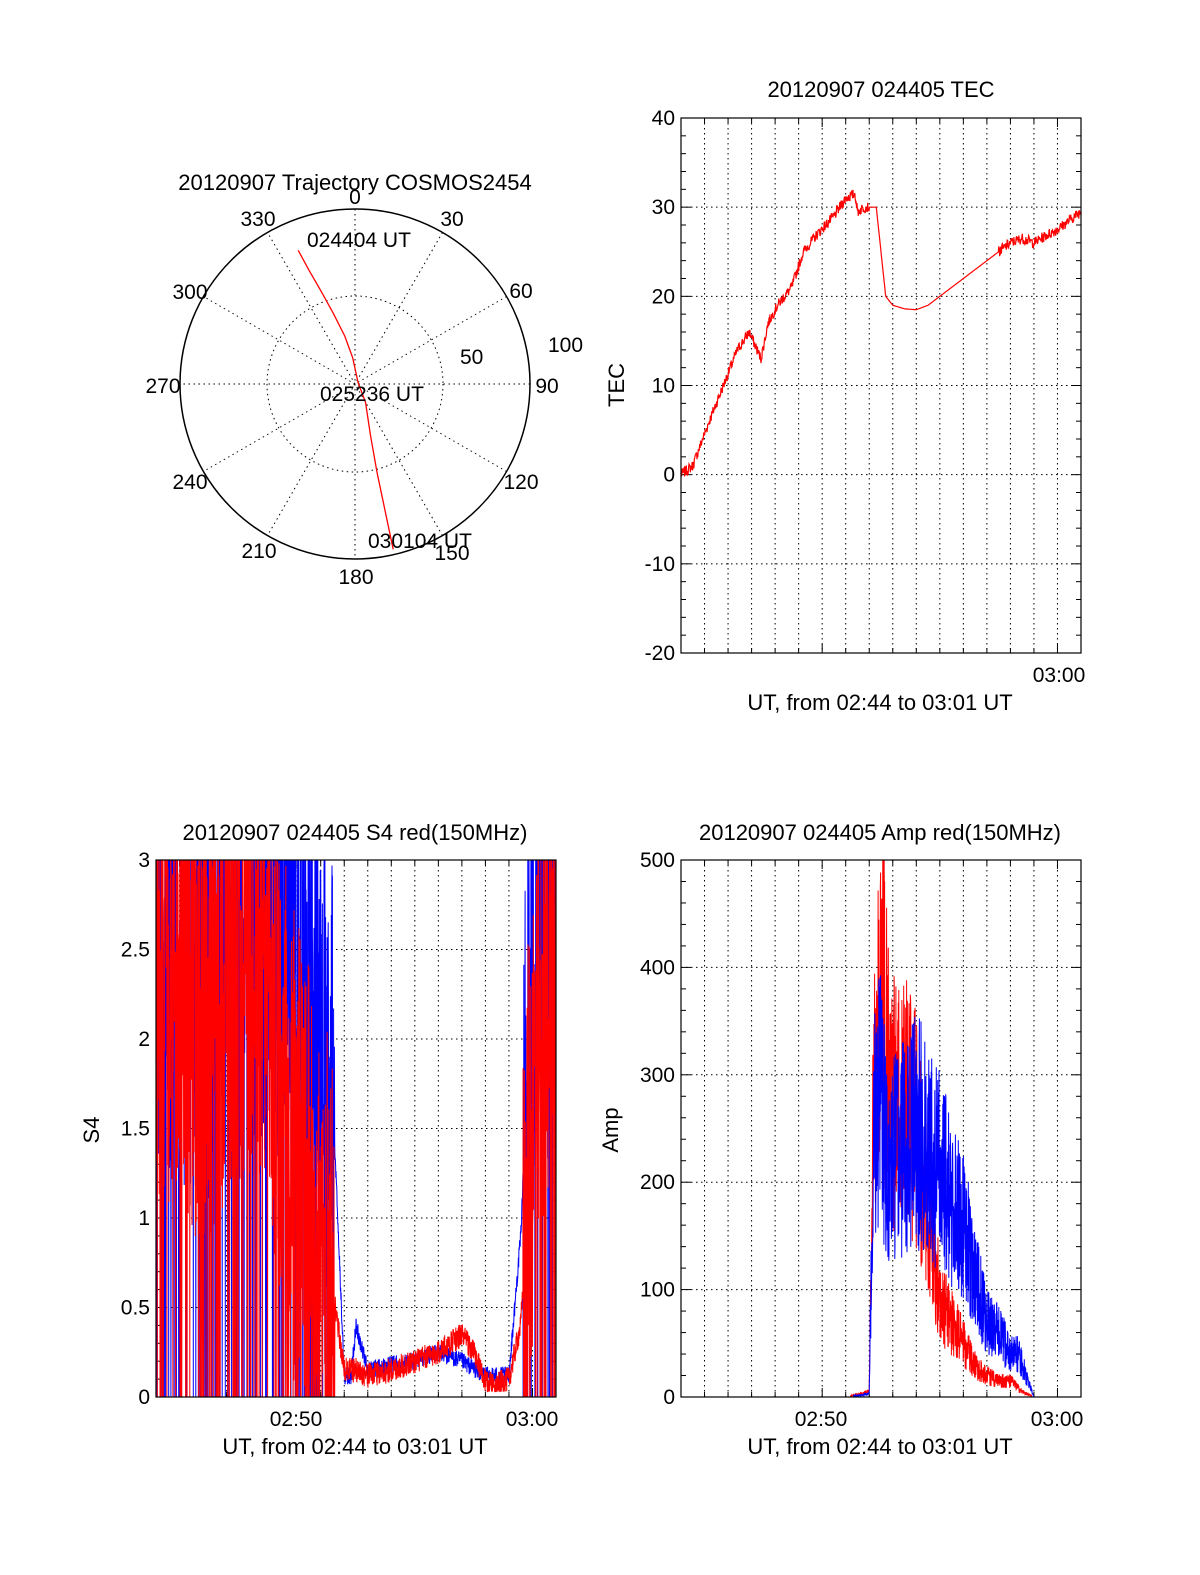  Describe the element at coordinates (354, 1446) in the screenshot. I see `s4-xlabel: UT, from 02:44 to 03:01 UT` at that location.